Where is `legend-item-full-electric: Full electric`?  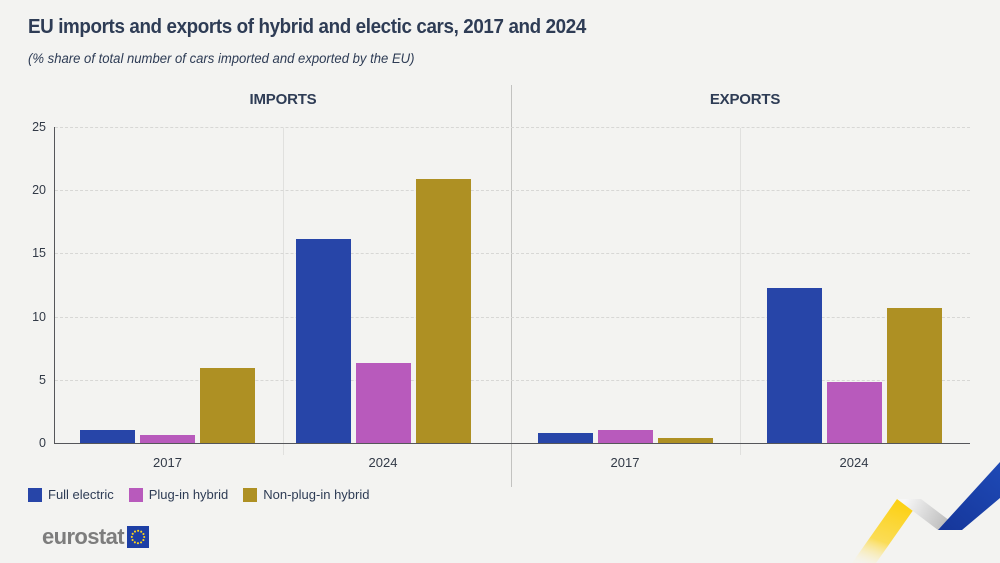 legend-item-full-electric: Full electric is located at coordinates (71, 494).